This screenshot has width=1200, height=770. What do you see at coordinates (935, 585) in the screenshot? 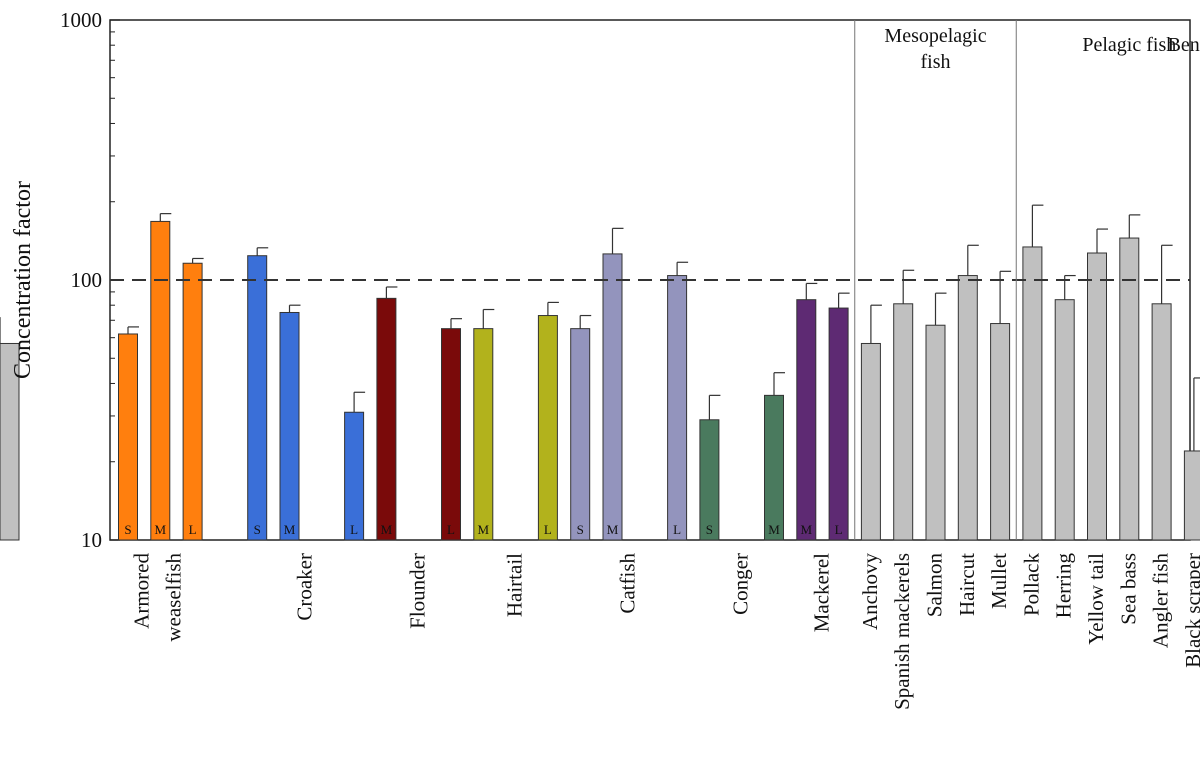
I see `x-category-label: Salmon` at bounding box center [935, 585].